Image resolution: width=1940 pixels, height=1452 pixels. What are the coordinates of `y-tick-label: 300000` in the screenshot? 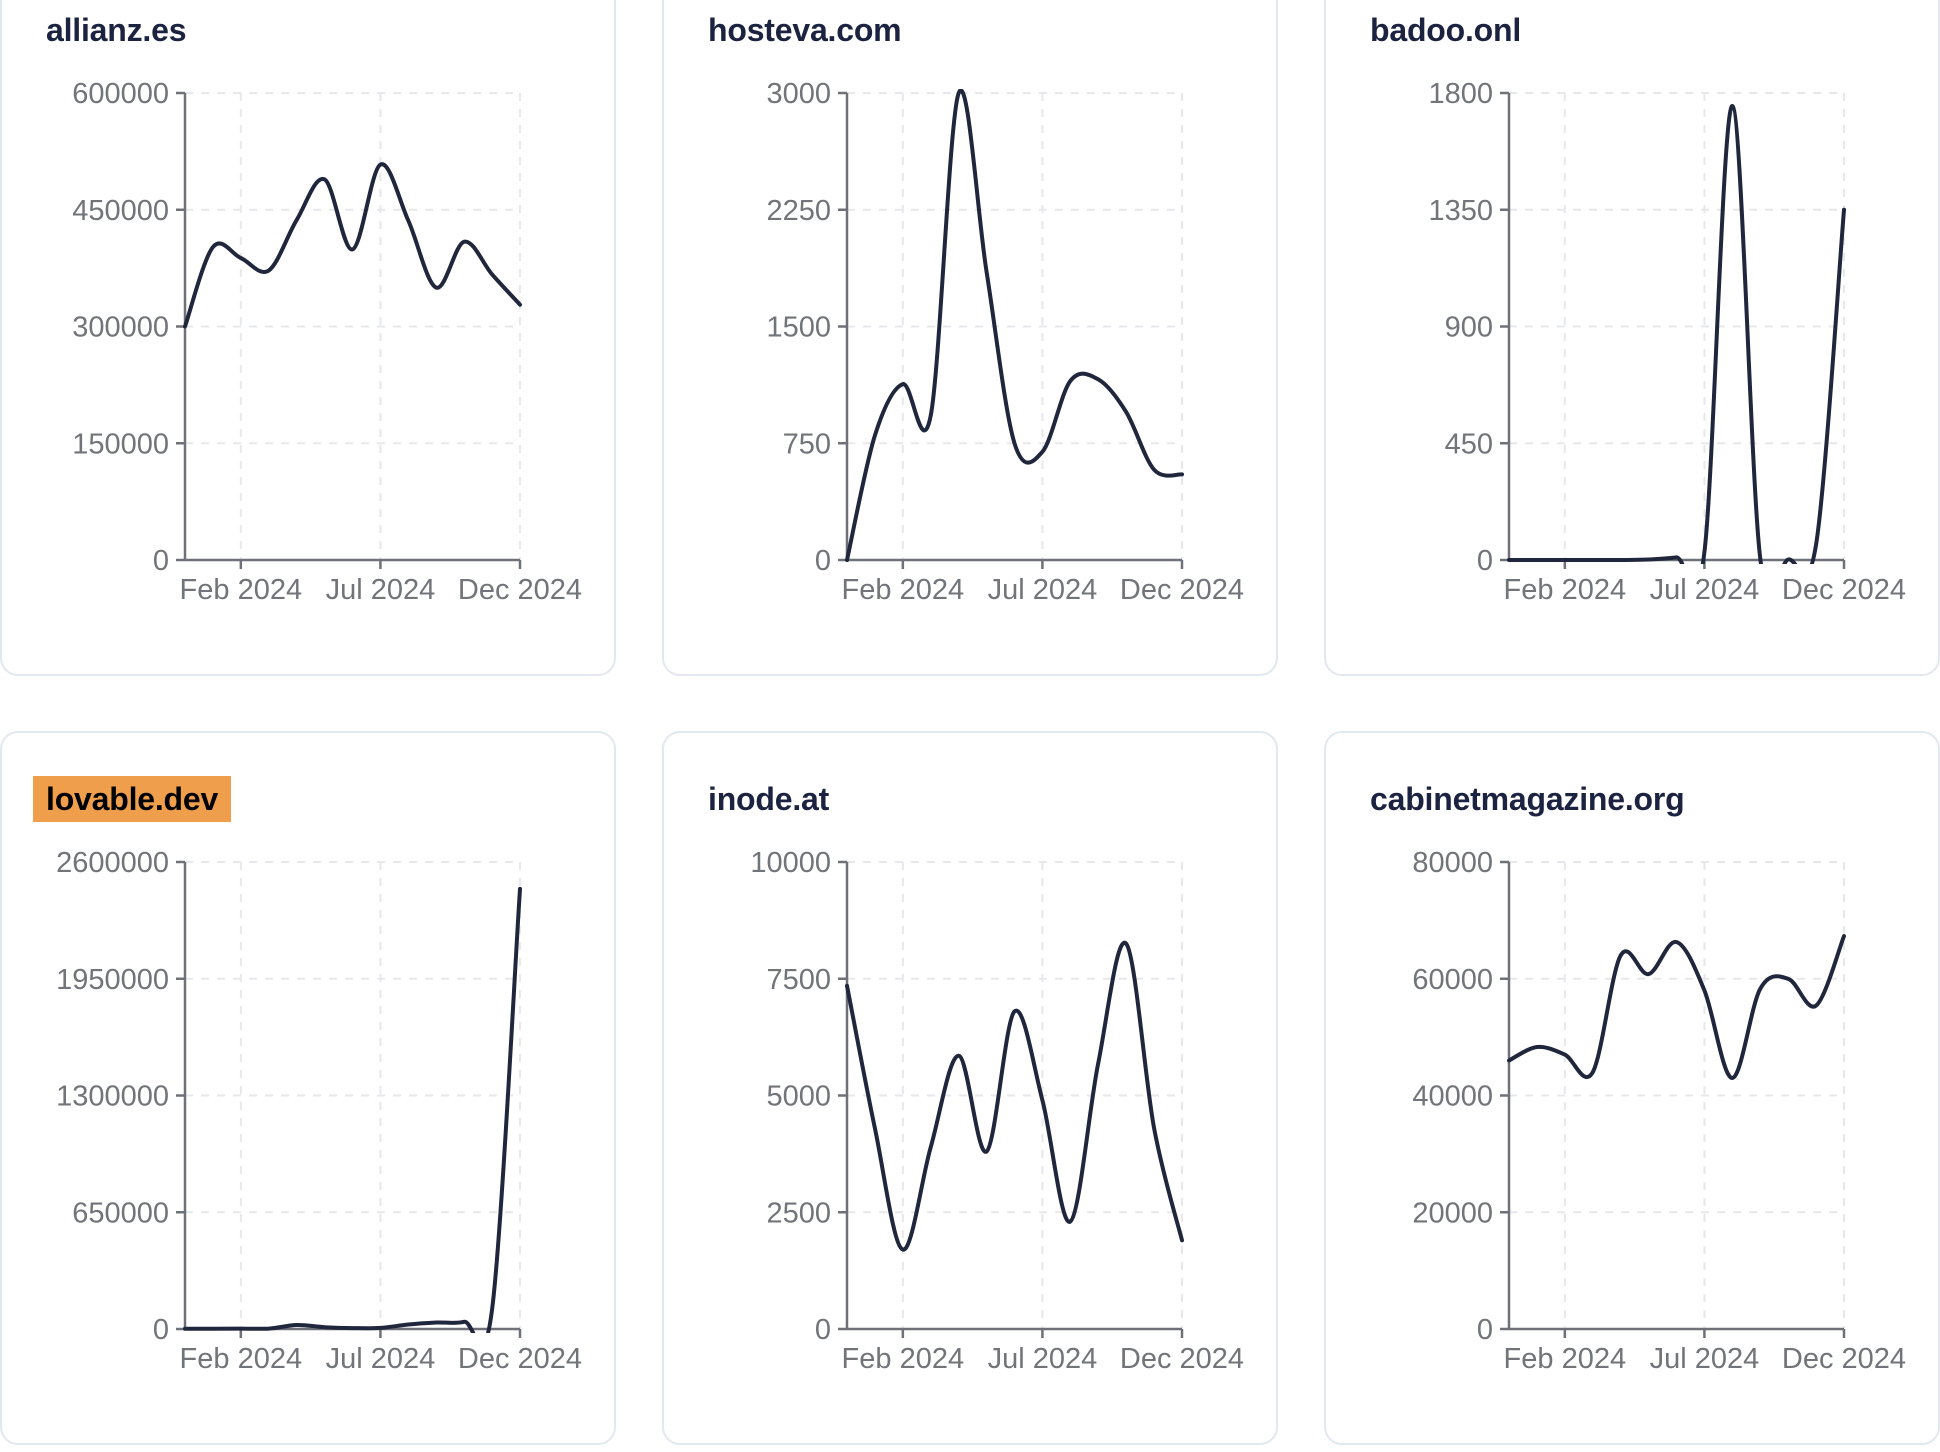 It's located at (120, 328).